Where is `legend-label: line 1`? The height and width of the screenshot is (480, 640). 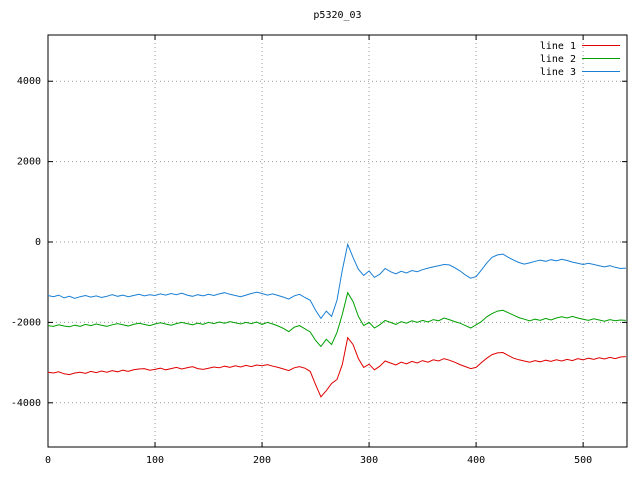 legend-label: line 1 is located at coordinates (558, 46).